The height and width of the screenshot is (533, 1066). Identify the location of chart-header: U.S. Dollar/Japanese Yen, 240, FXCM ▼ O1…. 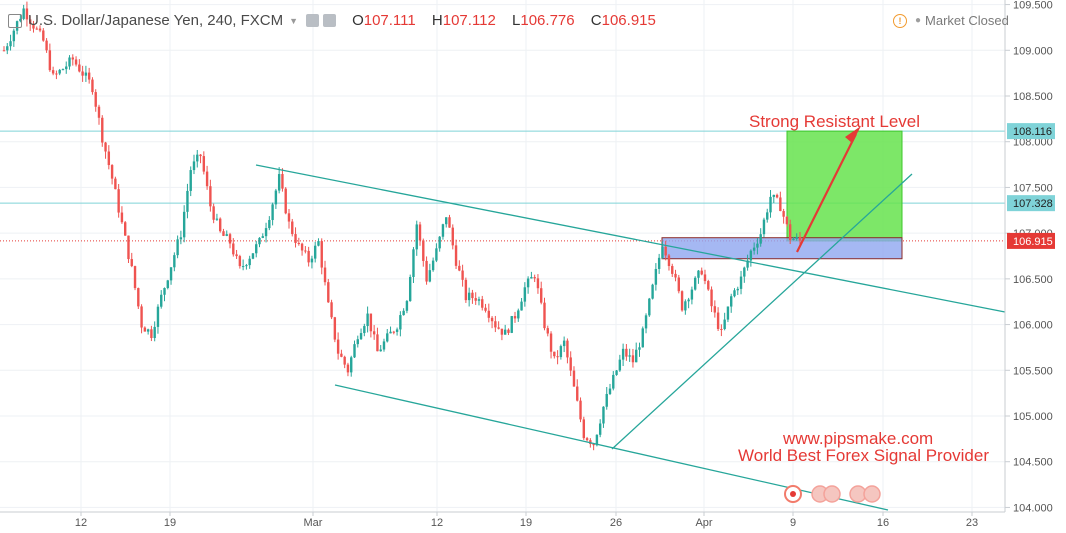
(338, 20).